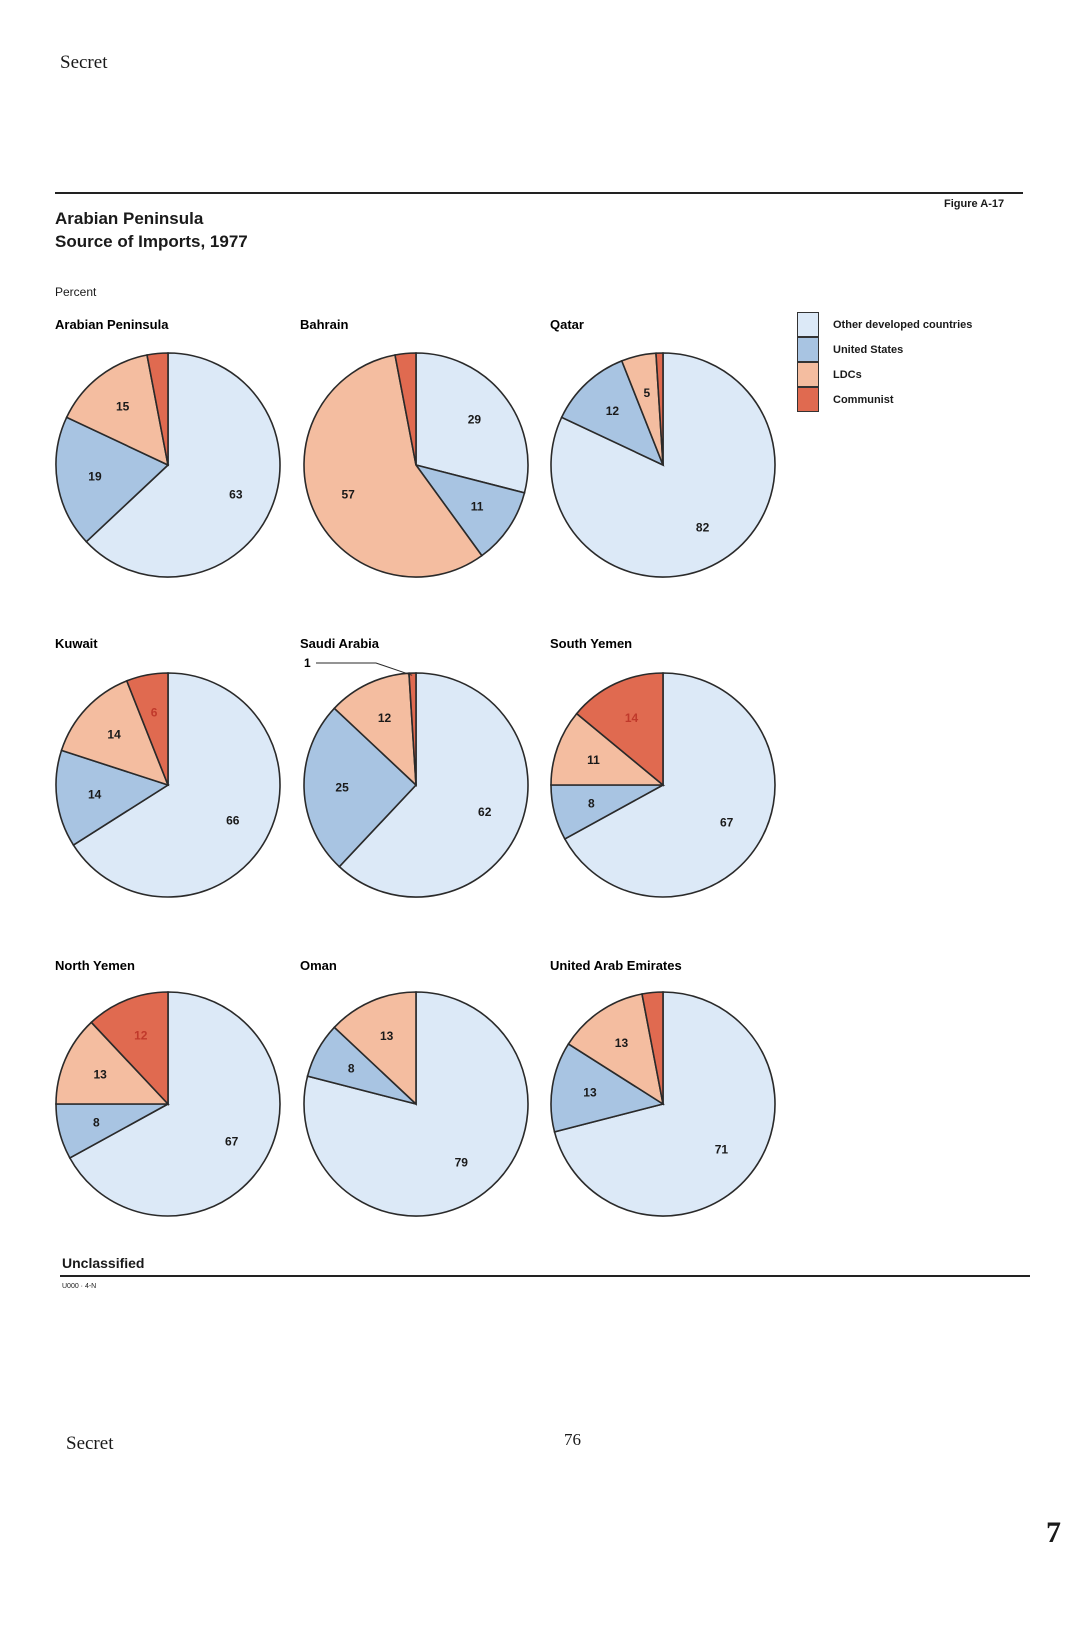 The height and width of the screenshot is (1639, 1067). Describe the element at coordinates (808, 374) in the screenshot. I see `legend-swatch-ldcs` at that location.